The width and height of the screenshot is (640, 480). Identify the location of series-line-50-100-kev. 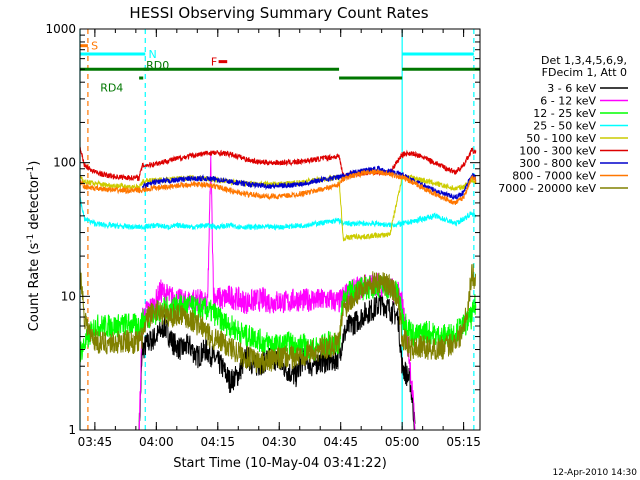
(278, 208).